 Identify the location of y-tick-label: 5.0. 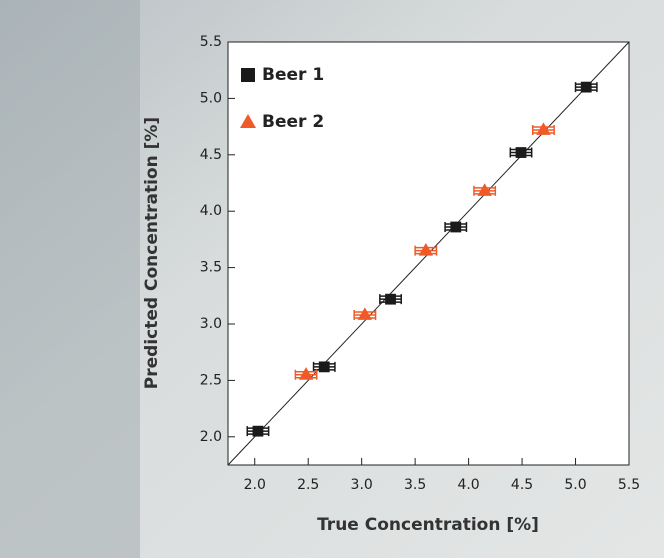
(211, 98).